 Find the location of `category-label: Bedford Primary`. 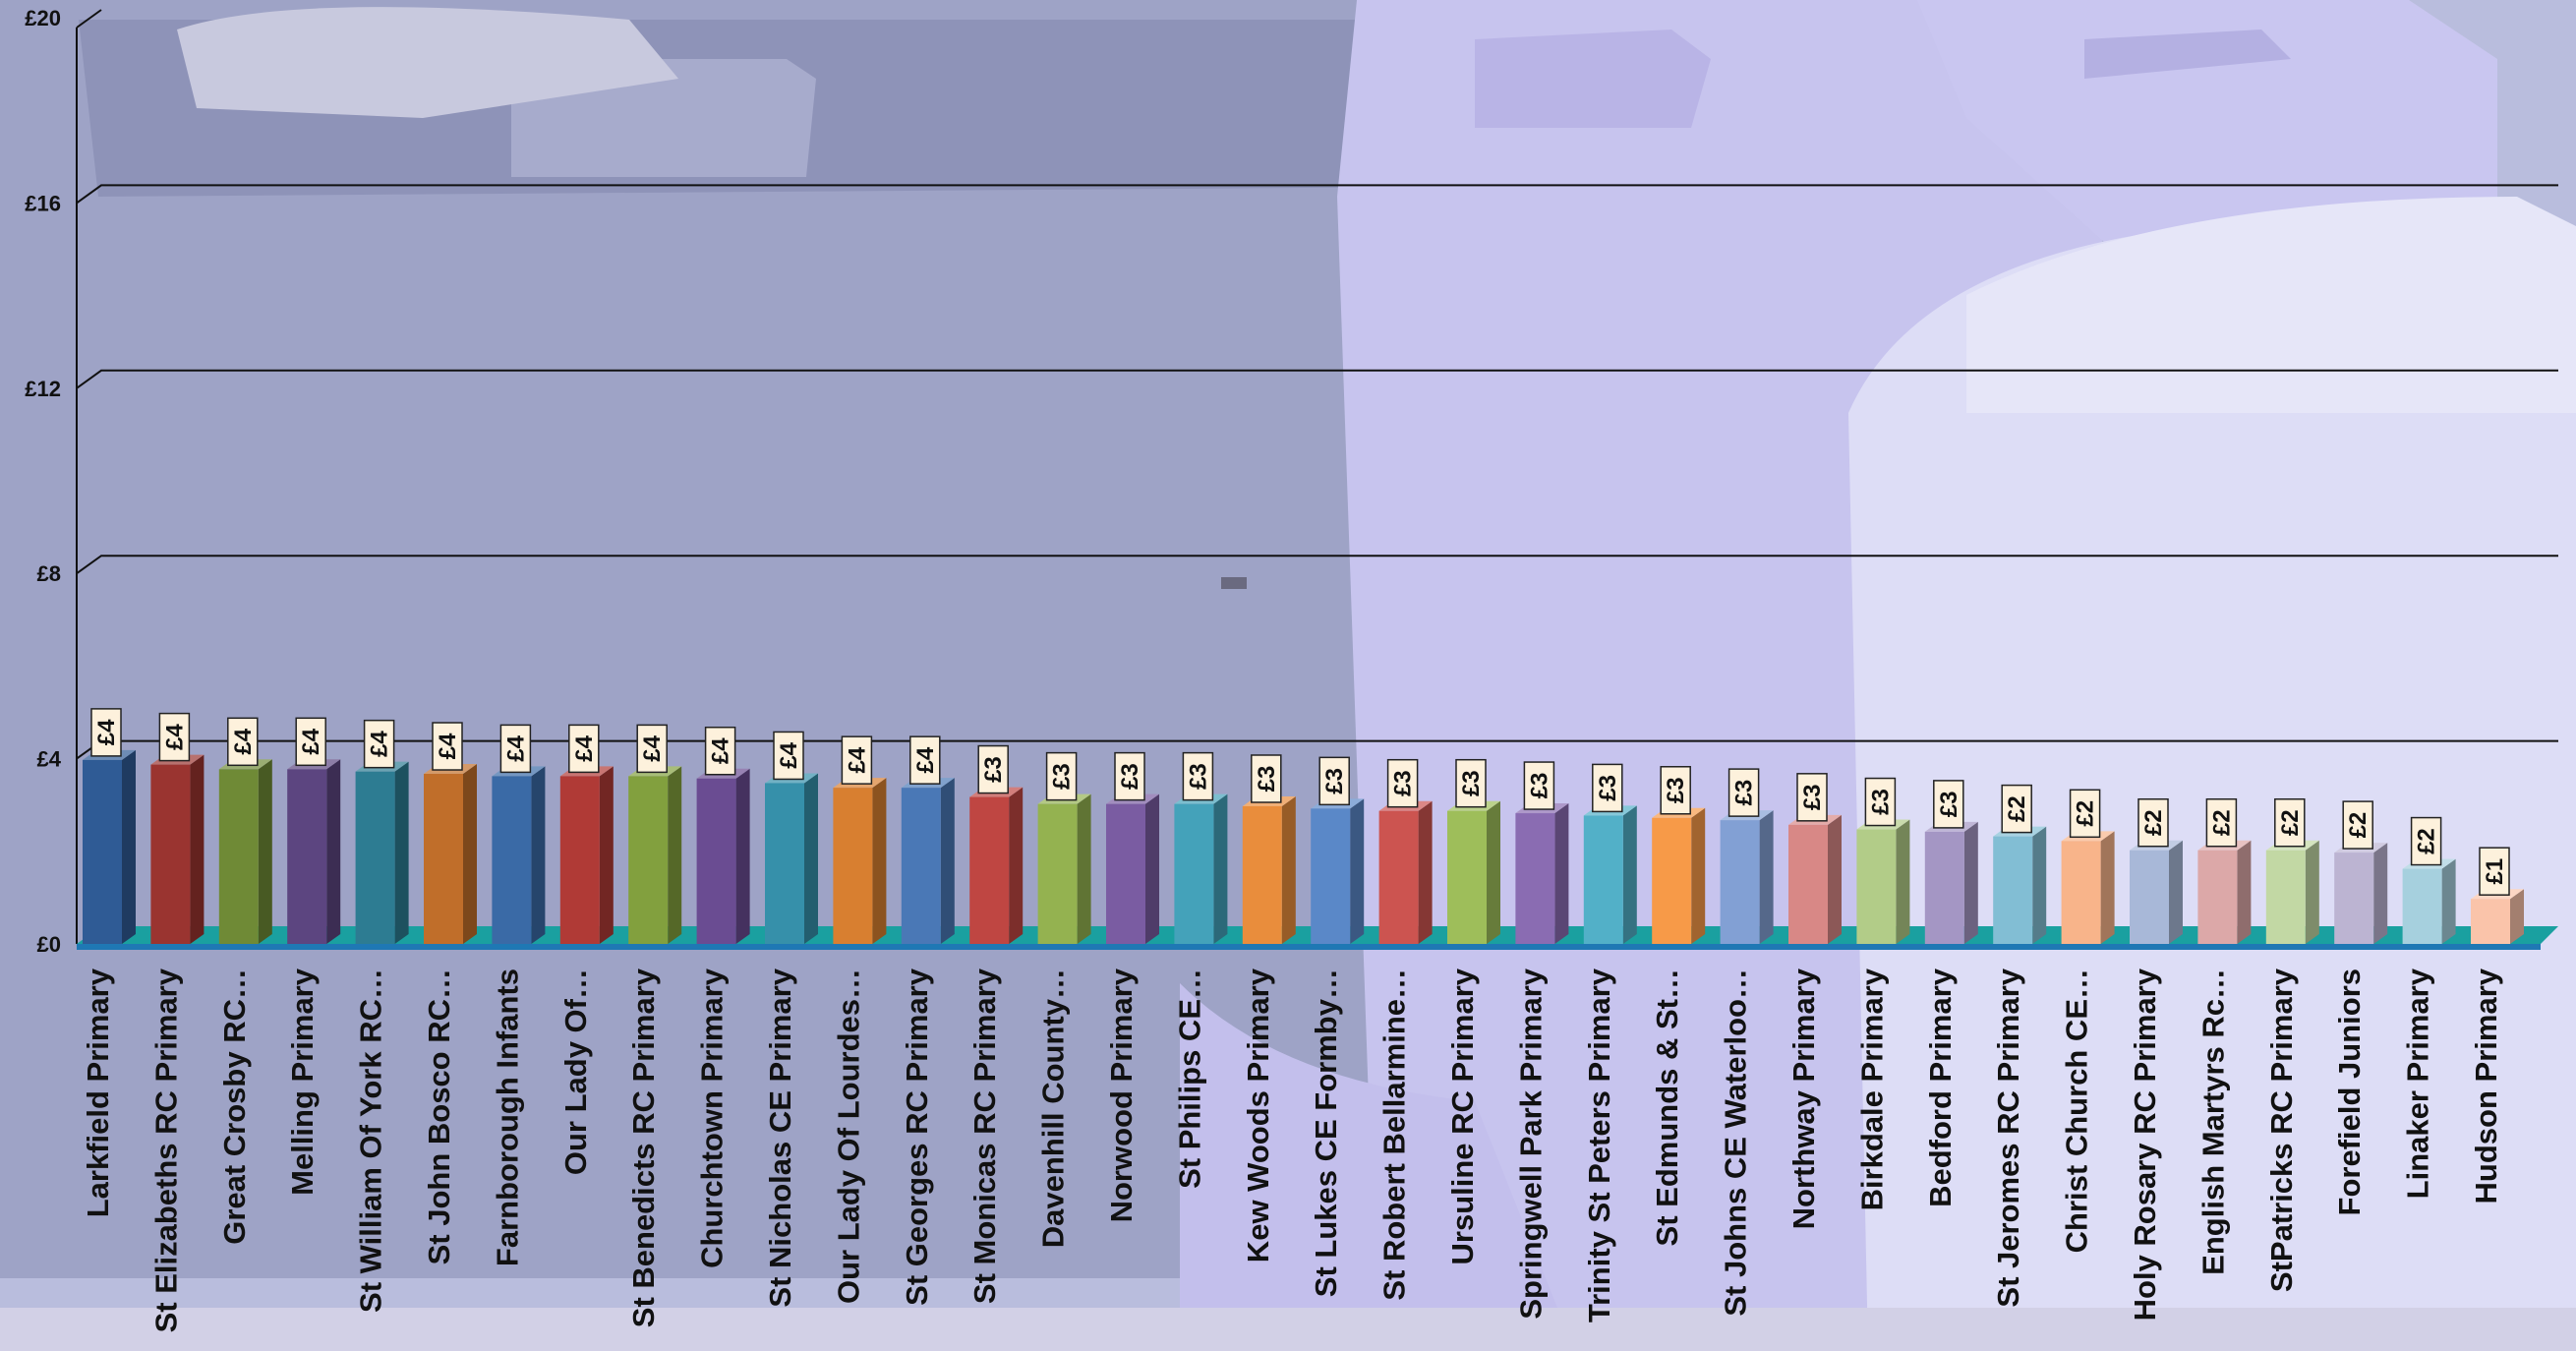

category-label: Bedford Primary is located at coordinates (1940, 1087).